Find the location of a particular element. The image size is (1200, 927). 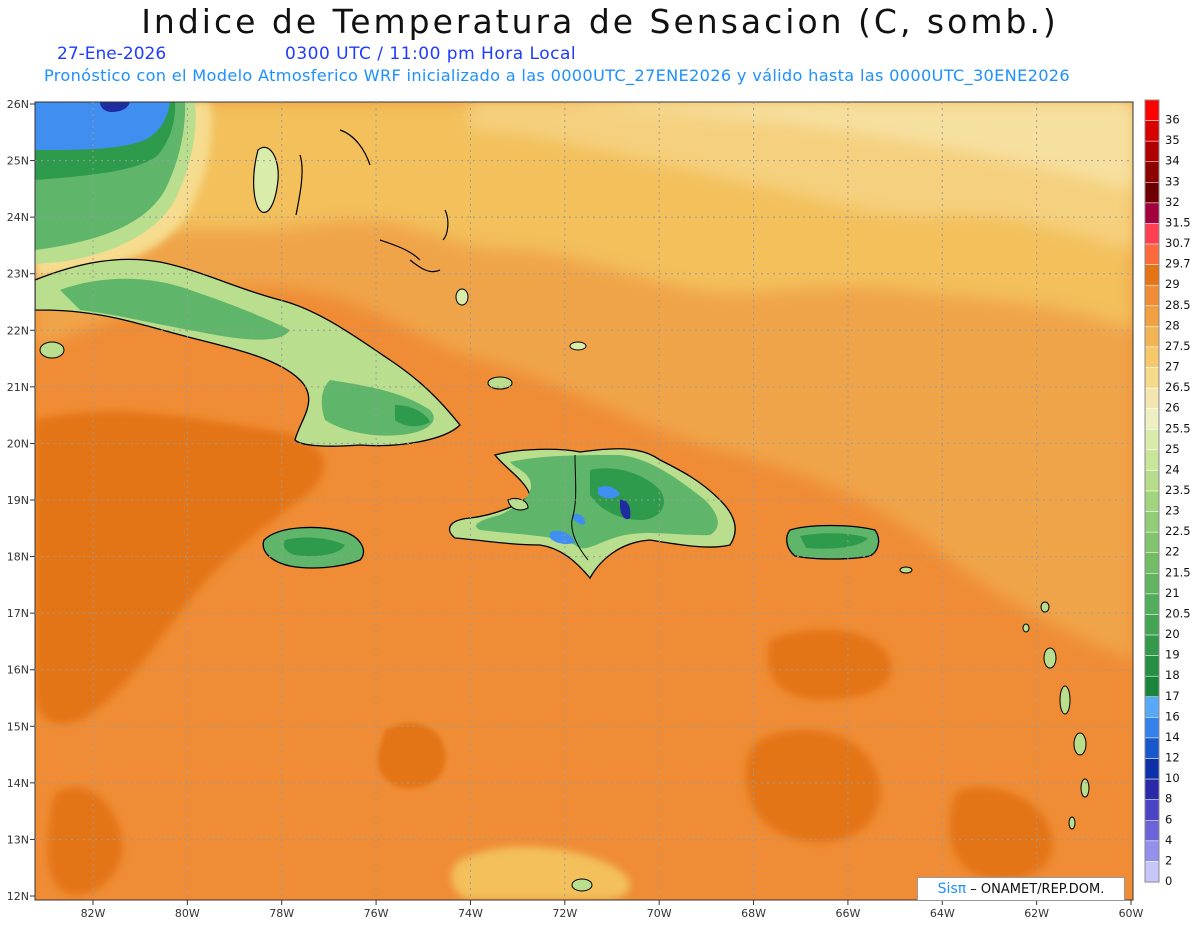

lon-tick-label: 82W is located at coordinates (93, 913).